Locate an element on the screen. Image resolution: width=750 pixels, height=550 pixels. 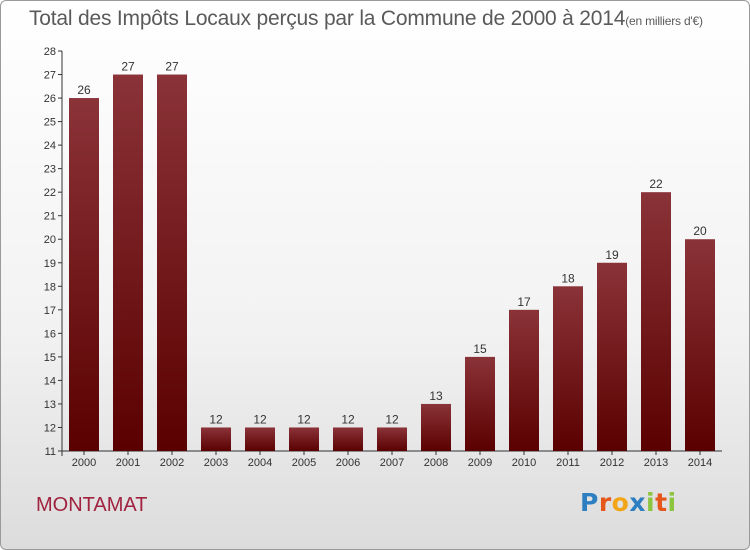
x-tick-label: 2005 is located at coordinates (304, 463).